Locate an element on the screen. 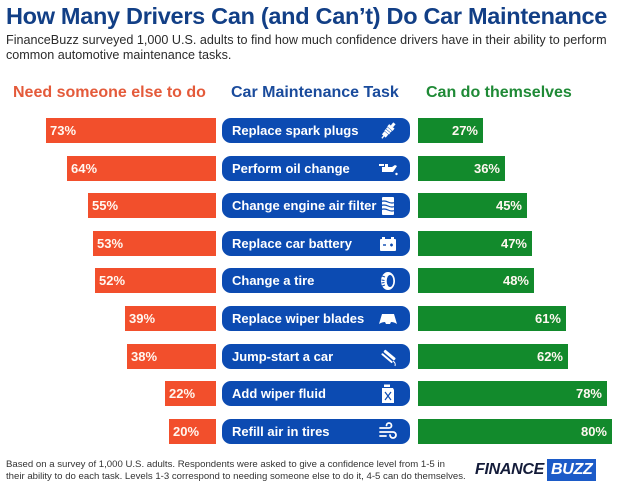 The width and height of the screenshot is (620, 486). bar-value-label: 55% is located at coordinates (105, 205).